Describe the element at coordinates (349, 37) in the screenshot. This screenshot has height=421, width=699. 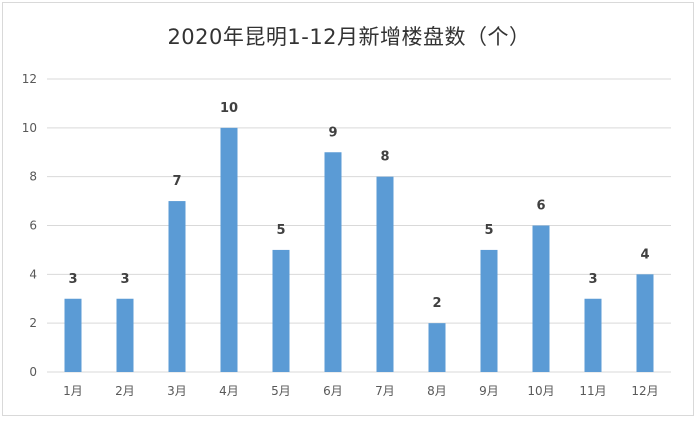
I see `chart-title: 2020年昆明1-12月新增楼盘数（个）` at that location.